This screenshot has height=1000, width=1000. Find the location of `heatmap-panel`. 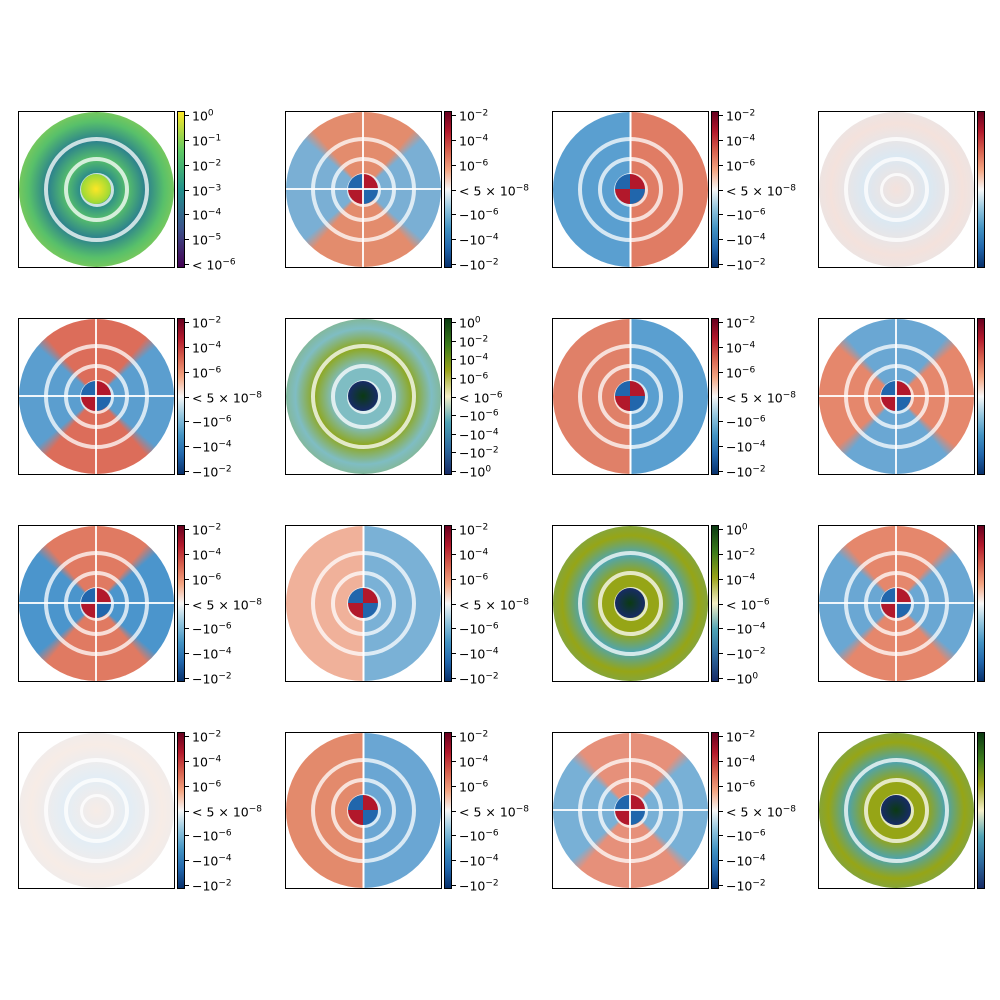

heatmap-panel is located at coordinates (901, 189).